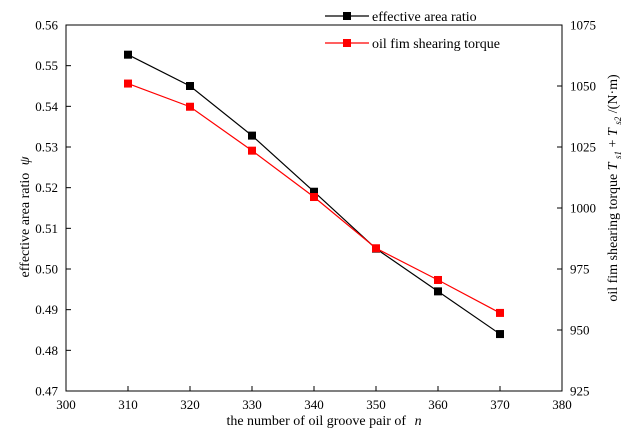 The image size is (624, 432). What do you see at coordinates (252, 404) in the screenshot?
I see `x-tick-label: 330` at bounding box center [252, 404].